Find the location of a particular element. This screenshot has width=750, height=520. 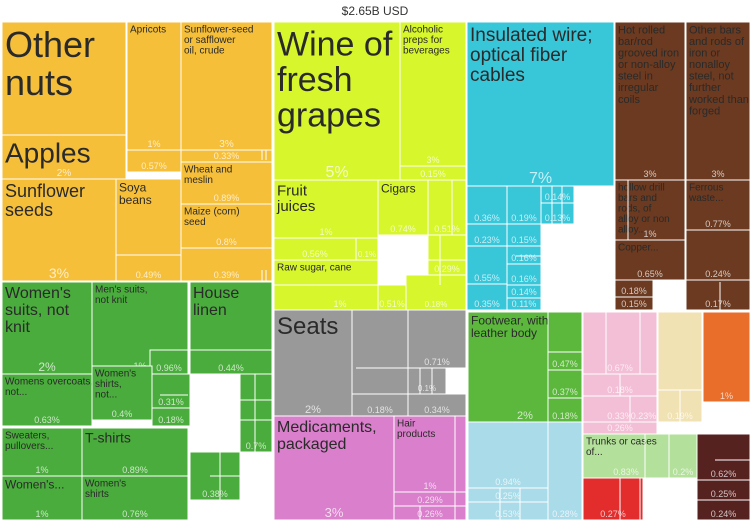

tile-percent: 0.65% is located at coordinates (650, 274).